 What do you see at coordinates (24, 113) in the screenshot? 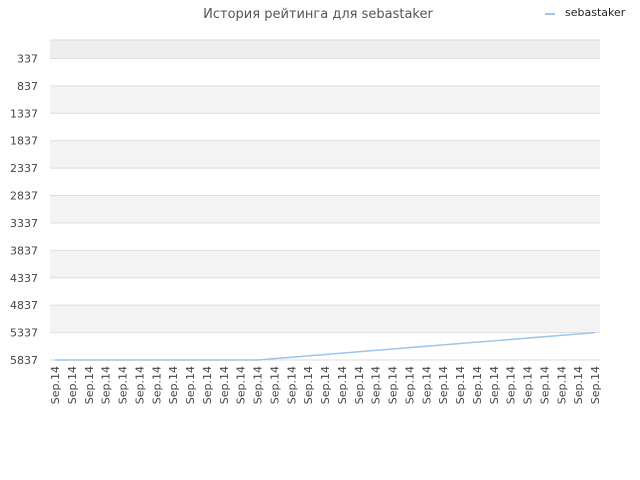
I see `y-tick-label: 1337` at bounding box center [24, 113].